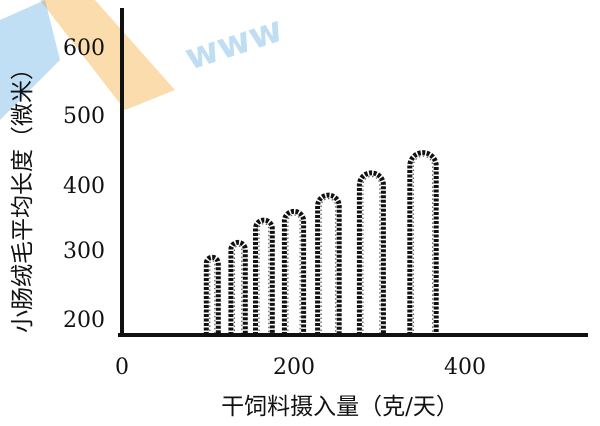  I want to click on y-tick-label: 500, so click(84, 116).